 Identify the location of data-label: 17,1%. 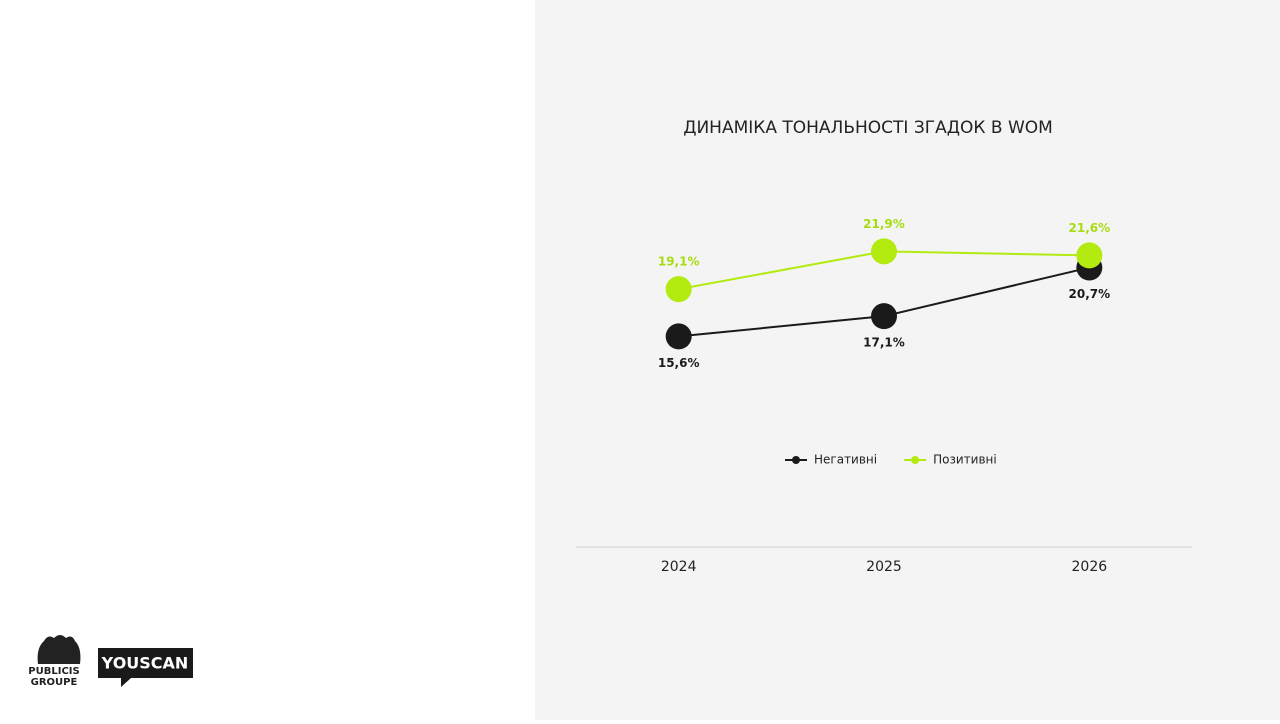
(884, 343).